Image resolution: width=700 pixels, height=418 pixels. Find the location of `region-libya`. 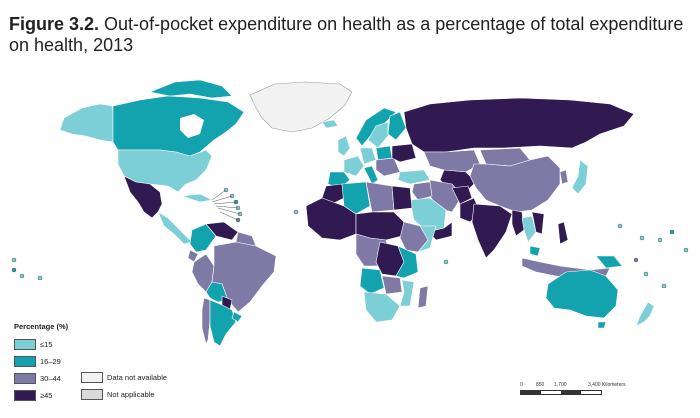

region-libya is located at coordinates (380, 197).